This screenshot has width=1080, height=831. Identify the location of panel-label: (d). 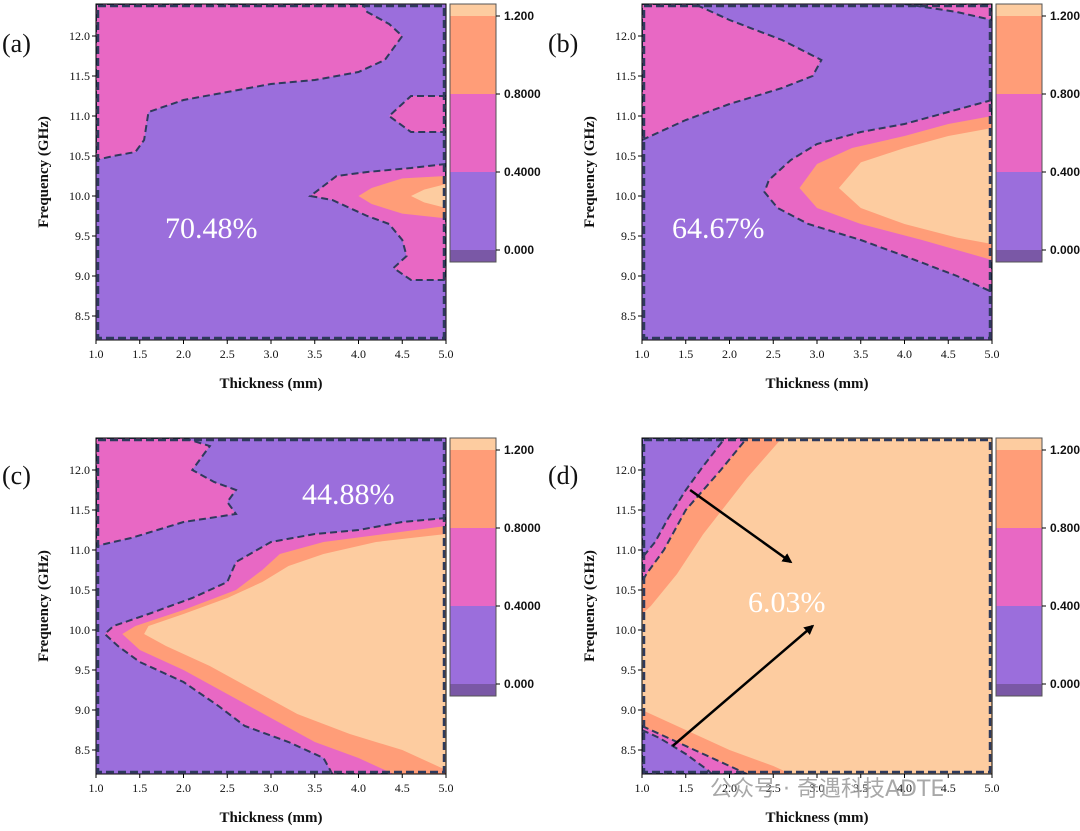
(563, 475).